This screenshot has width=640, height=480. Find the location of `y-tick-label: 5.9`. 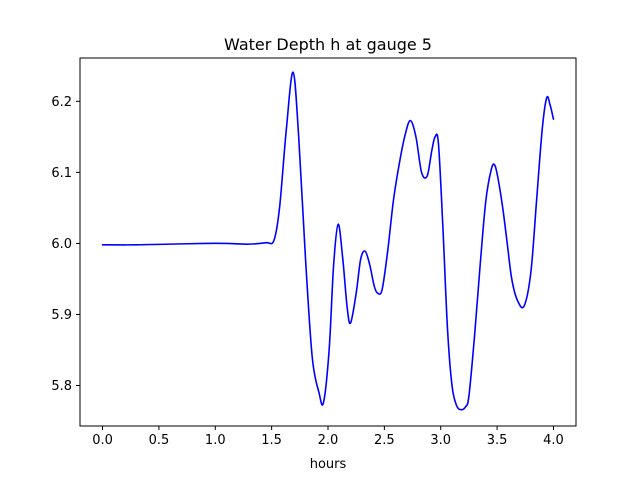

y-tick-label: 5.9 is located at coordinates (61, 315).